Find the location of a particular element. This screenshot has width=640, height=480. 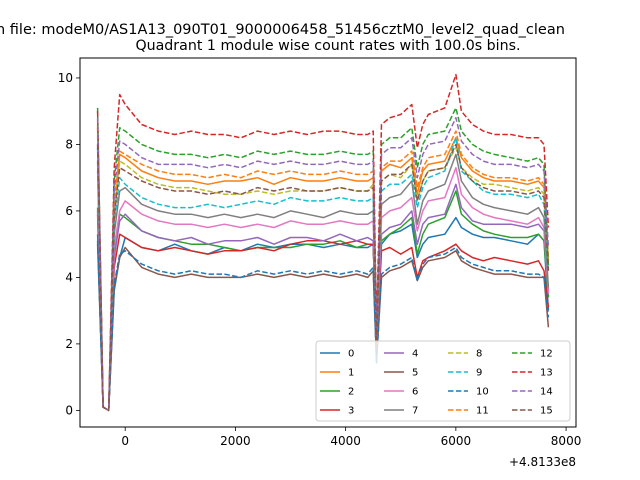

legend-frame is located at coordinates (443, 381).